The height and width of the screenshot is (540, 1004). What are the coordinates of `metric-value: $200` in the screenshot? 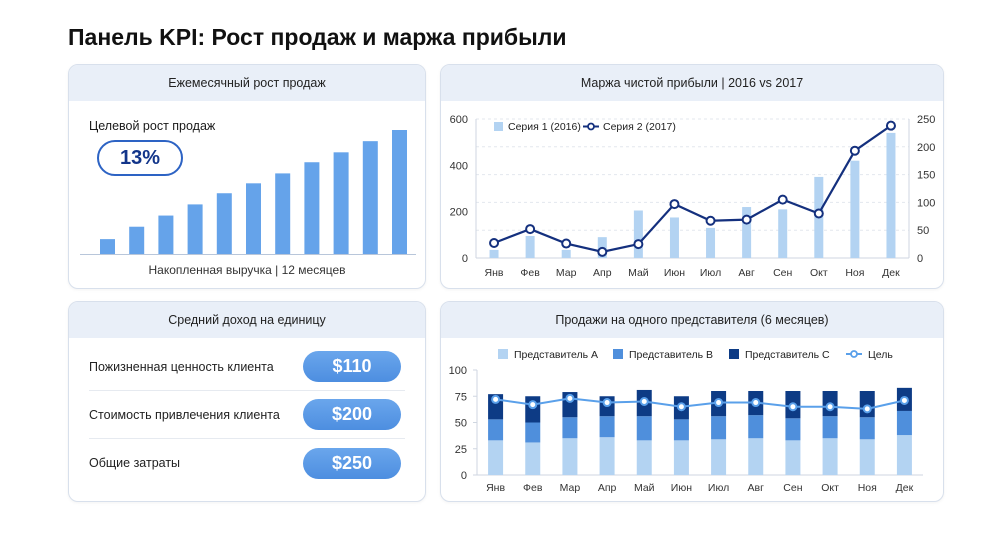 It's located at (352, 414).